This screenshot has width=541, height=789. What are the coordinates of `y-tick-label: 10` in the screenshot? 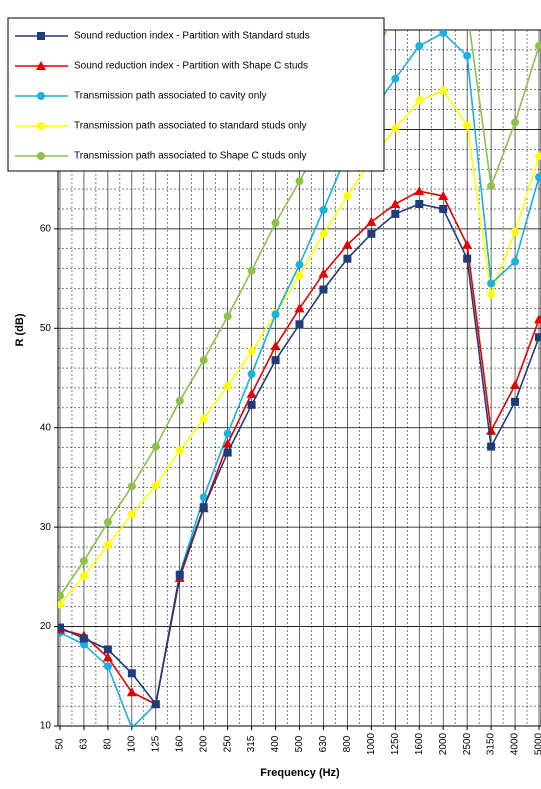 It's located at (46, 726).